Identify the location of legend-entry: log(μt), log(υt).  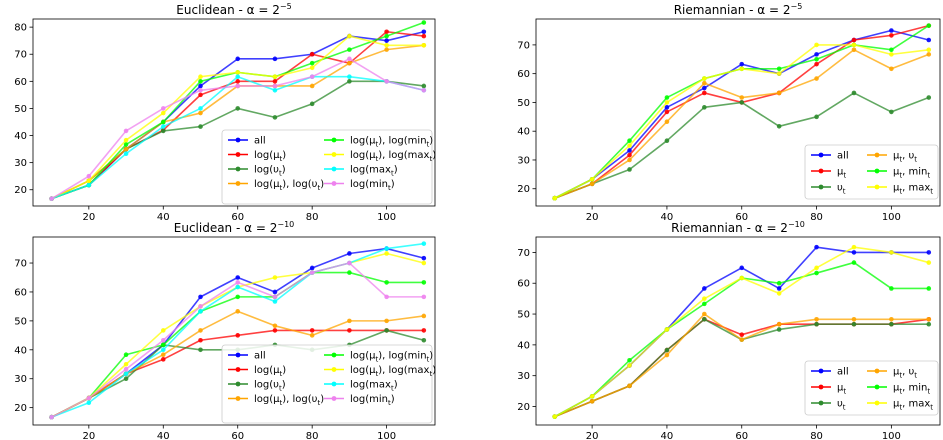
(276, 400).